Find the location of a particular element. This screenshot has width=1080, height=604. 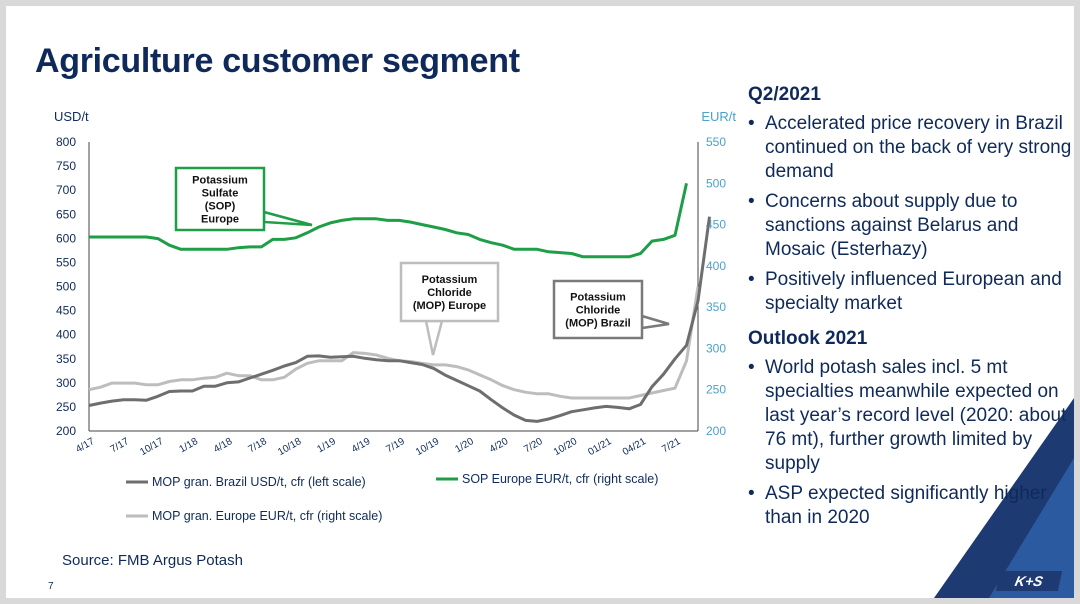

left-axis-tick-label: 300 is located at coordinates (66, 383).